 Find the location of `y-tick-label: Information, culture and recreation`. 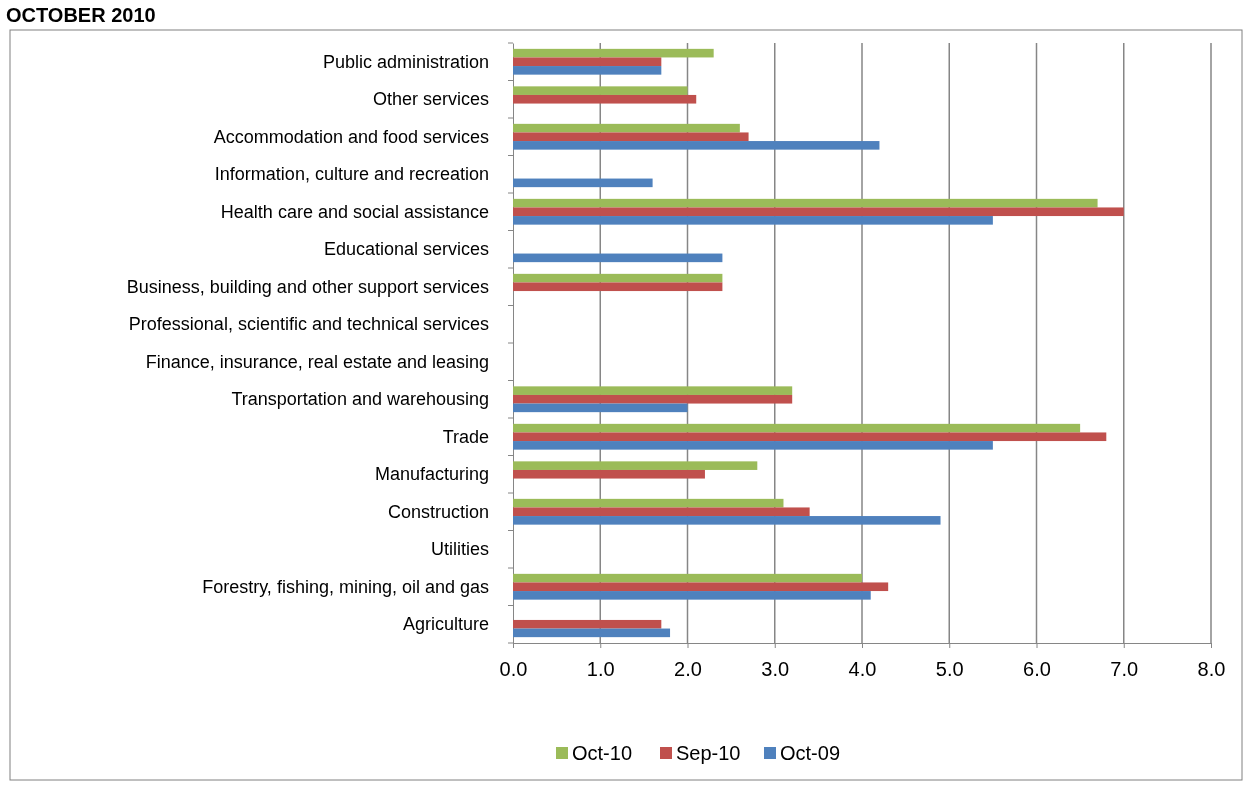

y-tick-label: Information, culture and recreation is located at coordinates (351, 174).